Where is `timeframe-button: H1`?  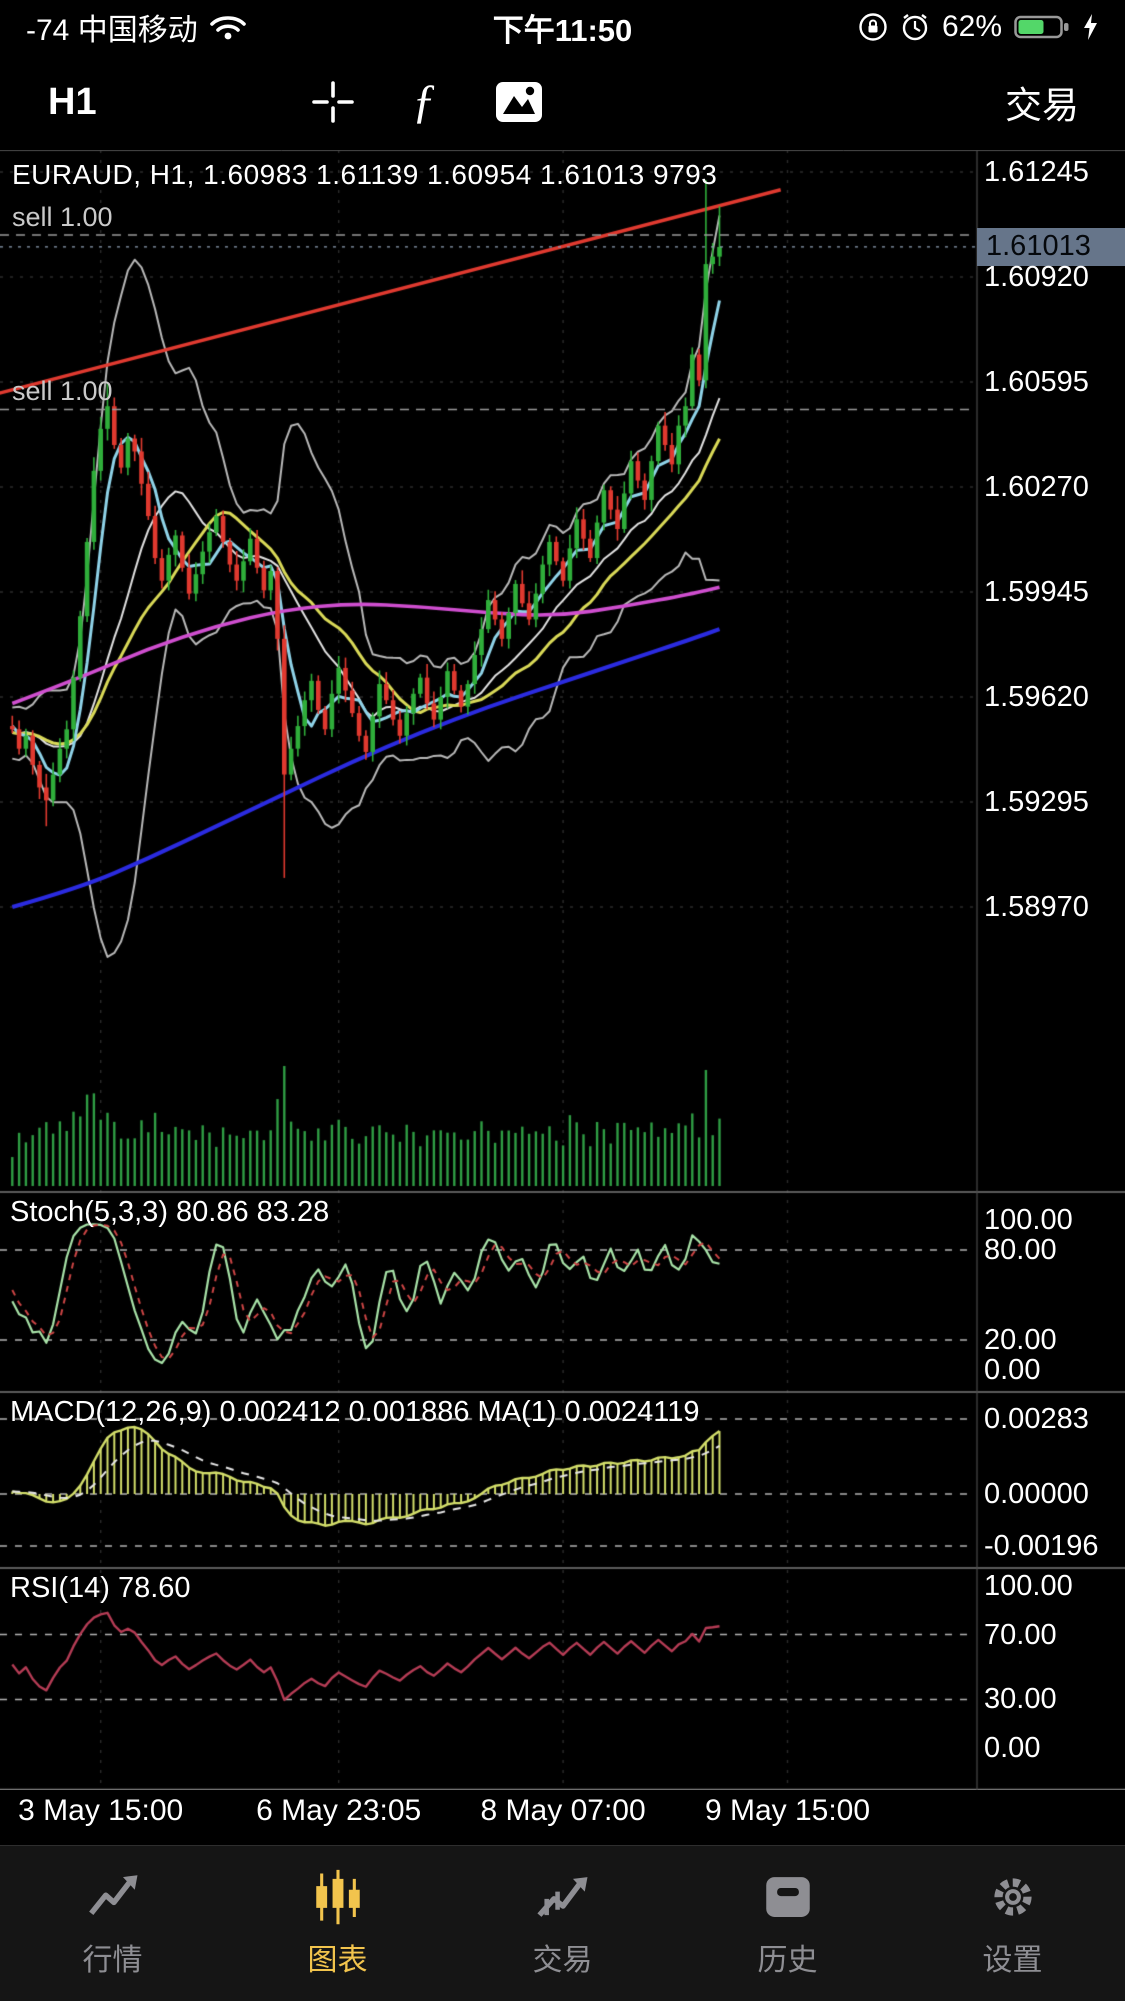 timeframe-button: H1 is located at coordinates (72, 101).